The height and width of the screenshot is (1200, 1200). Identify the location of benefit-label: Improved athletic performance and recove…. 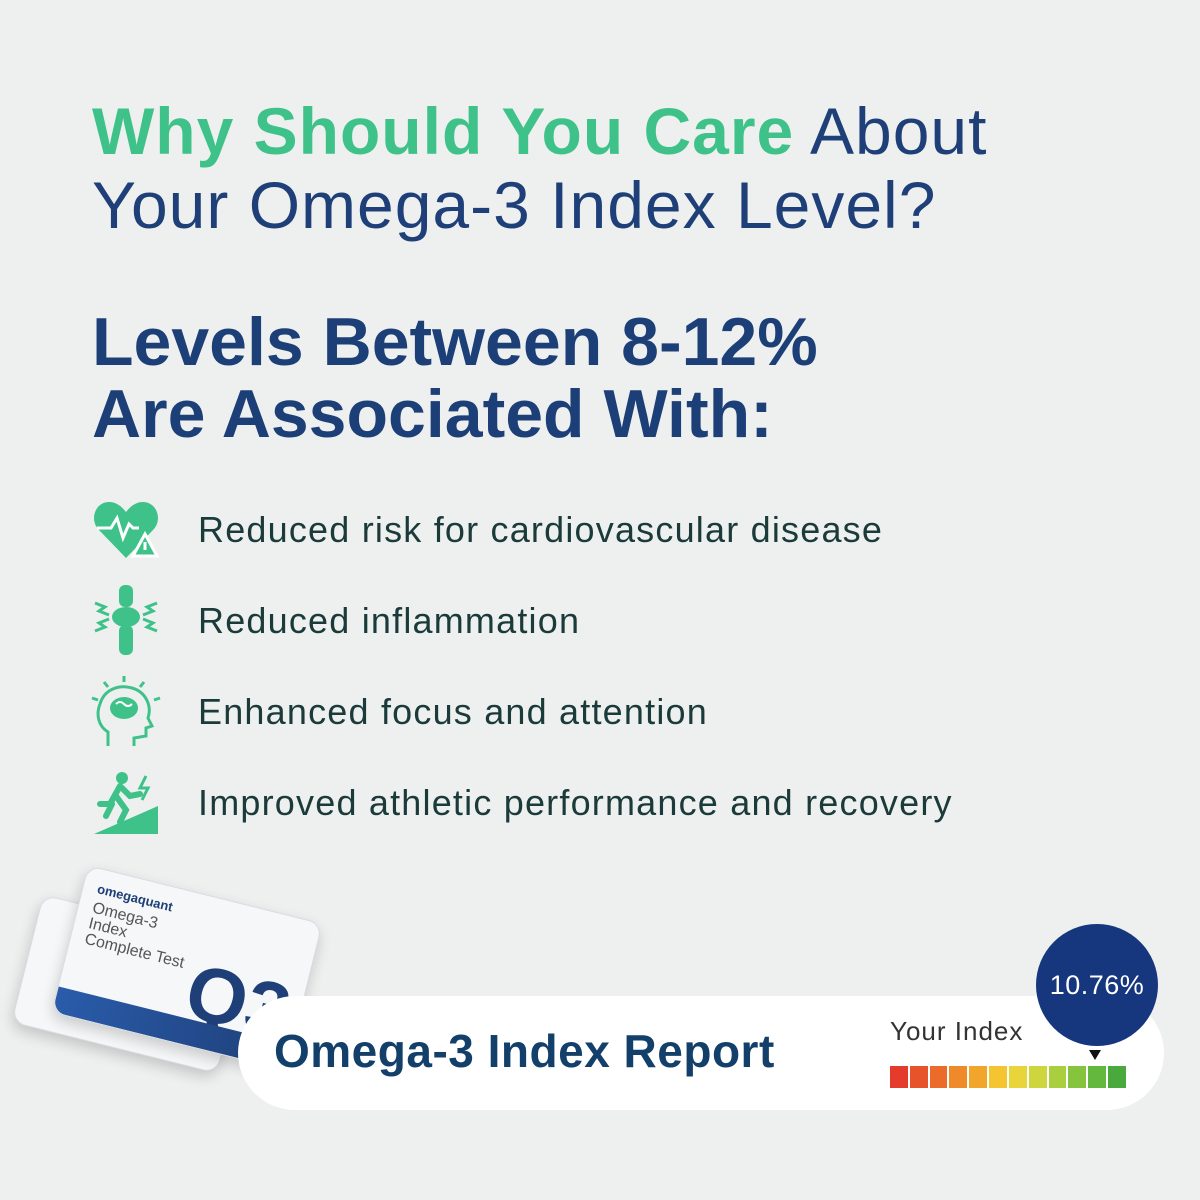
(575, 802).